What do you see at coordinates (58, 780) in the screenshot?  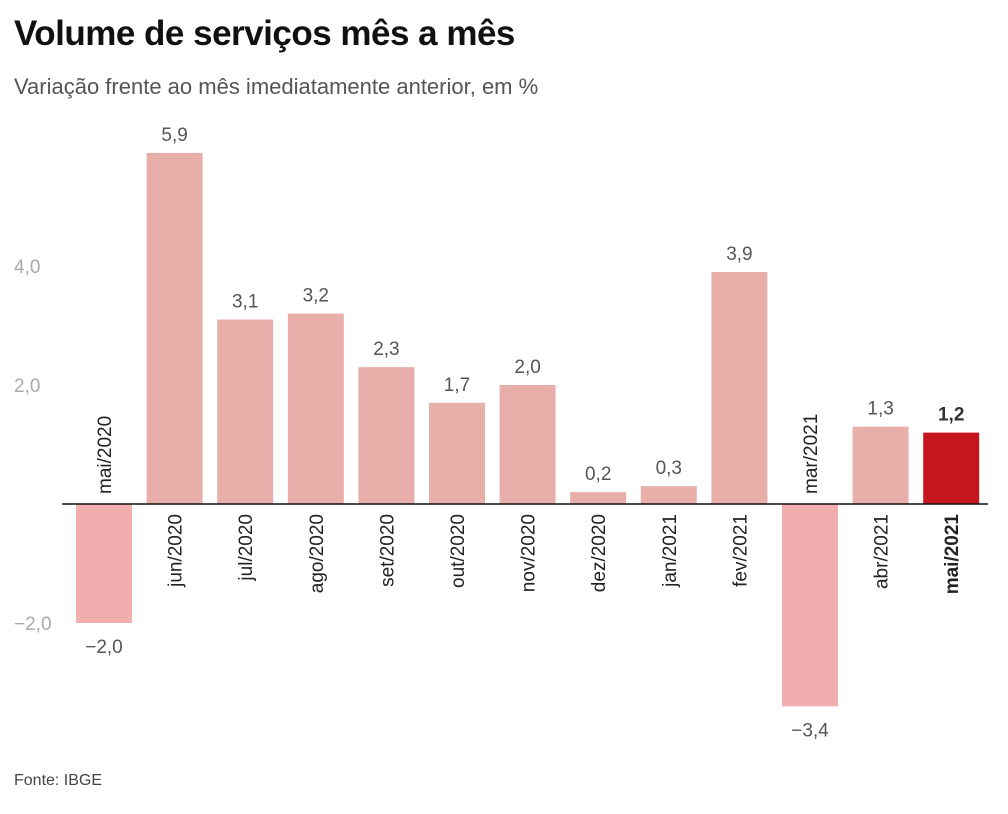 I see `source-note: Fonte: IBGE` at bounding box center [58, 780].